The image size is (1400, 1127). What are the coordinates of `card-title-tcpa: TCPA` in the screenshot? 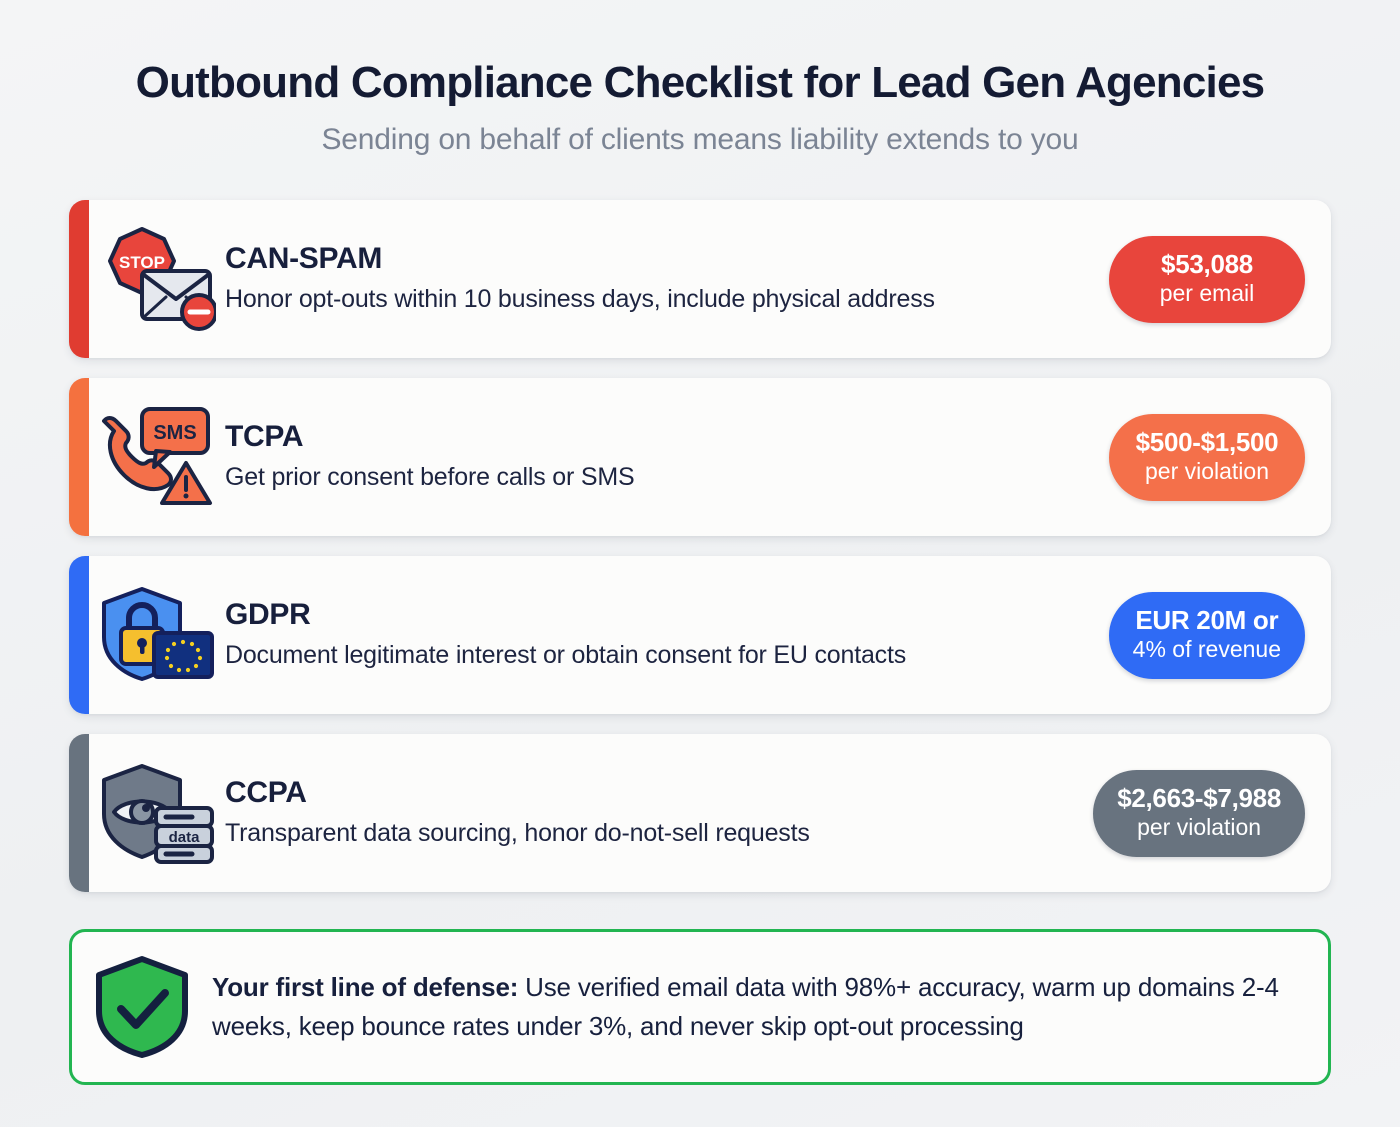 It's located at (264, 437).